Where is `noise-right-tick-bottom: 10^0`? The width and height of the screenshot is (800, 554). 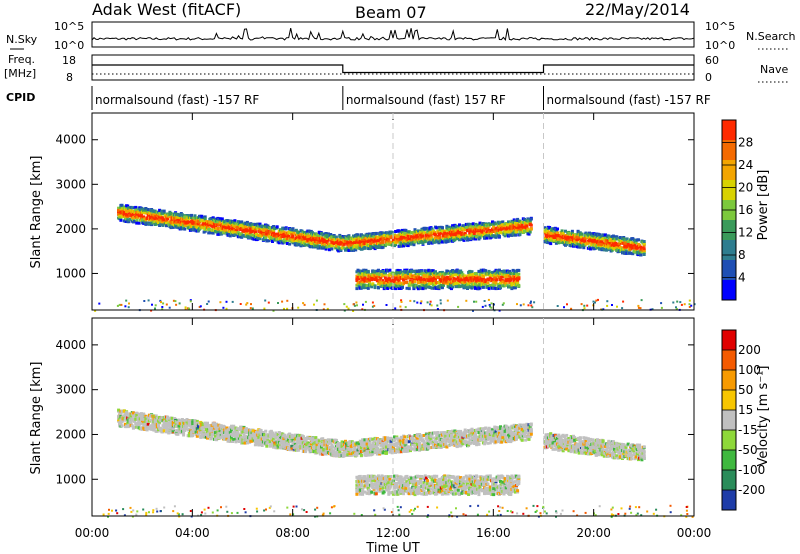 noise-right-tick-bottom: 10^0 is located at coordinates (720, 45).